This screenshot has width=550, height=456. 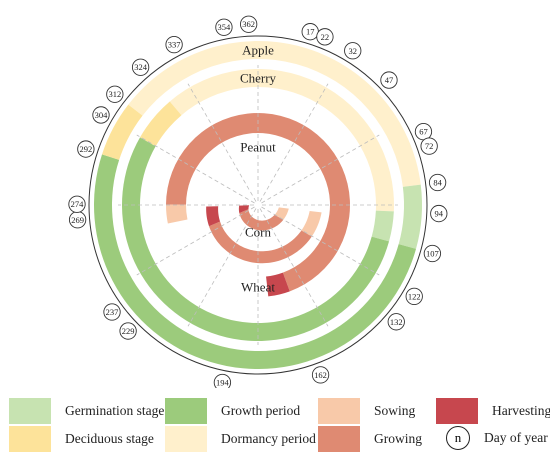 I want to click on day-marker-label: 194, so click(x=223, y=382).